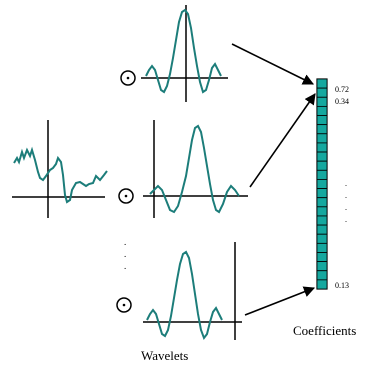  What do you see at coordinates (184, 295) in the screenshot?
I see `wavelet-3-curve` at bounding box center [184, 295].